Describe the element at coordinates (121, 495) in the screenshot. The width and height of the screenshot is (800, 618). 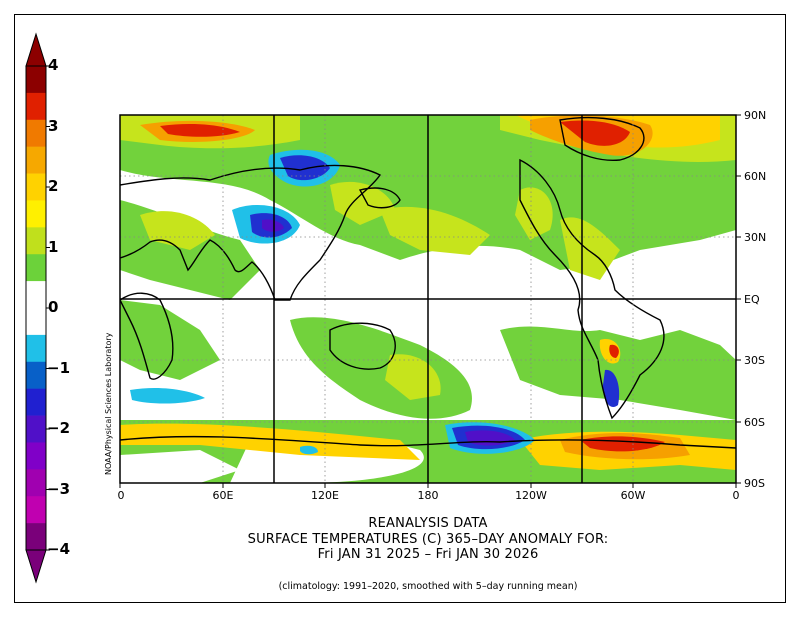
I see `lon-label-0-west: 0` at that location.